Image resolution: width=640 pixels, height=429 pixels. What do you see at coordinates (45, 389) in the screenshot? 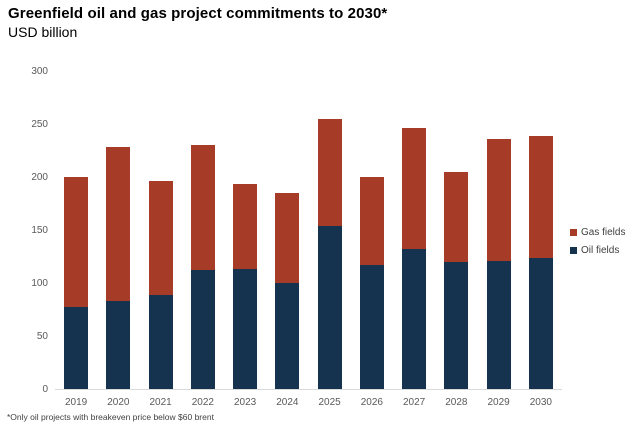
I see `y-tick-0: 0` at bounding box center [45, 389].